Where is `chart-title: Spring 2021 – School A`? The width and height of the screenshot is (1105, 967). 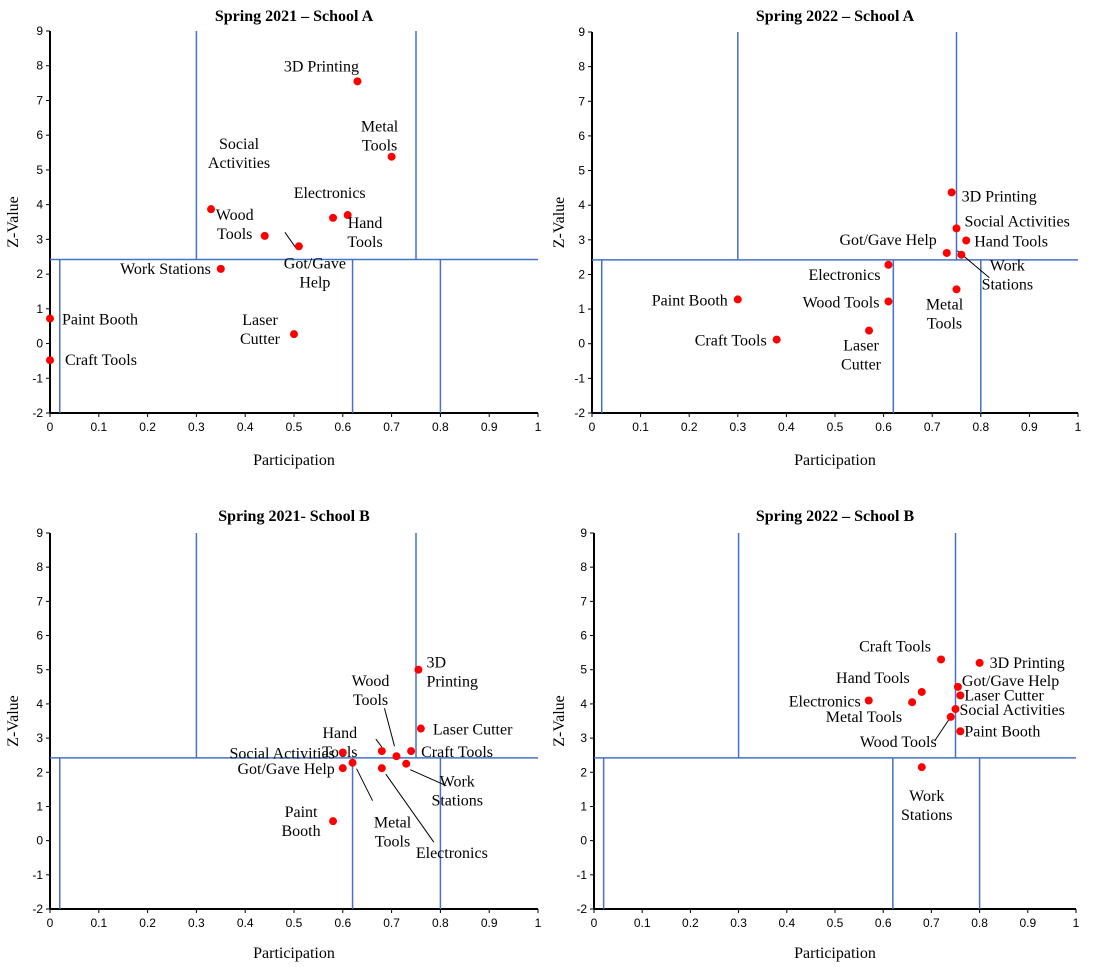
chart-title: Spring 2021 – School A is located at coordinates (294, 16).